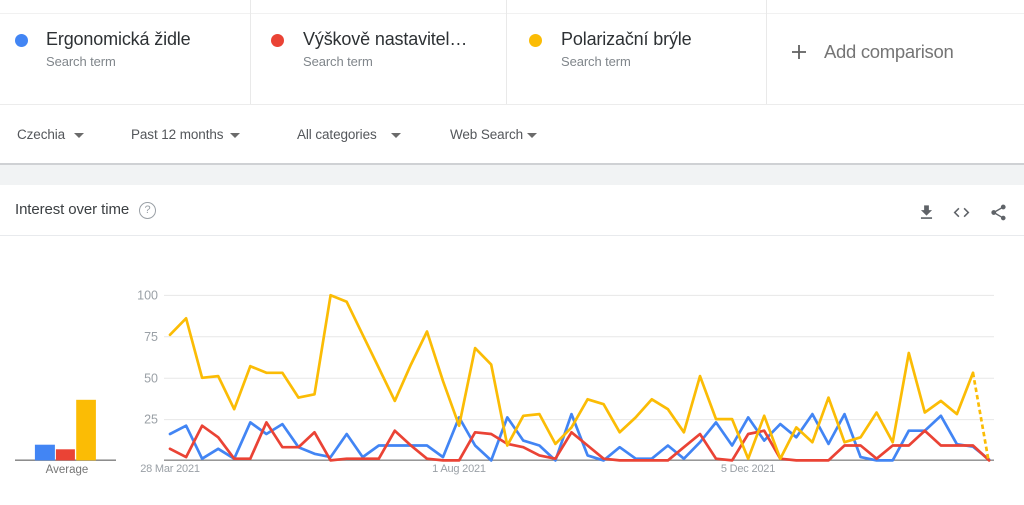 Image resolution: width=1024 pixels, height=505 pixels. Describe the element at coordinates (748, 469) in the screenshot. I see `svg-text: 5 Dec 2021` at that location.